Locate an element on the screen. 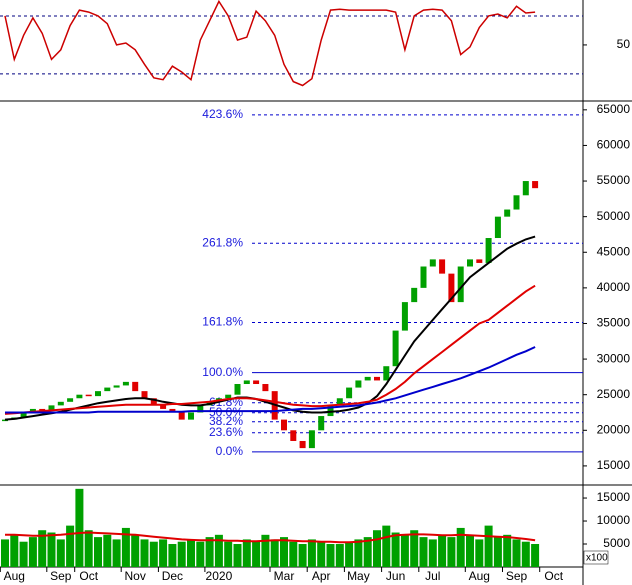 This screenshot has height=585, width=632. fib-label: 423.6% is located at coordinates (222, 114).